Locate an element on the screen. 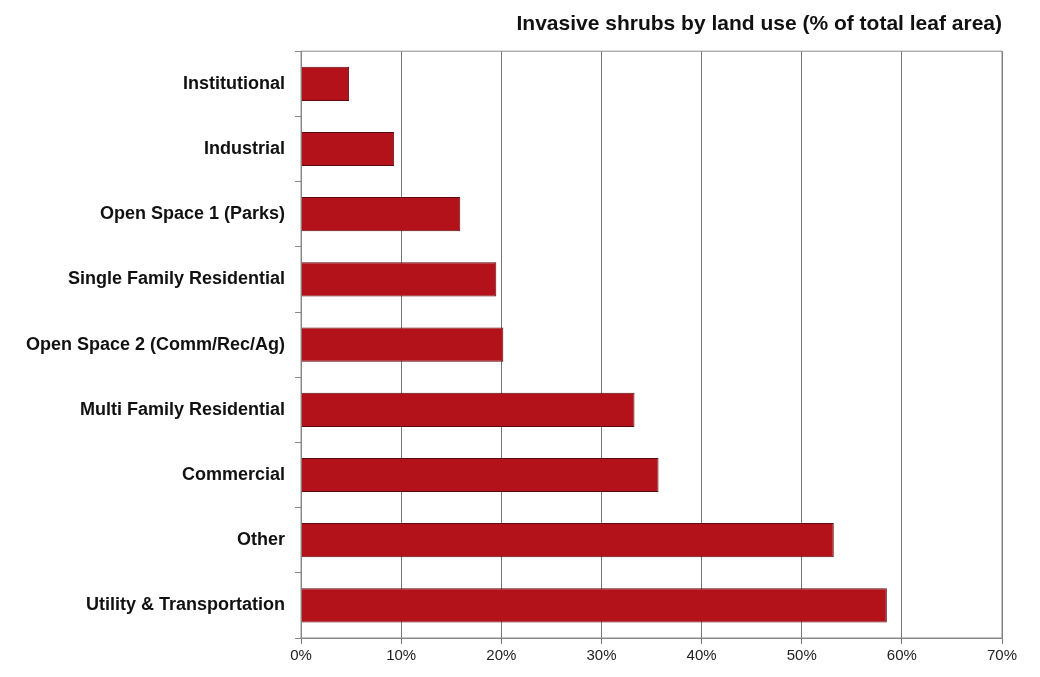 The image size is (1040, 677). y-tick-label: Other is located at coordinates (261, 539).